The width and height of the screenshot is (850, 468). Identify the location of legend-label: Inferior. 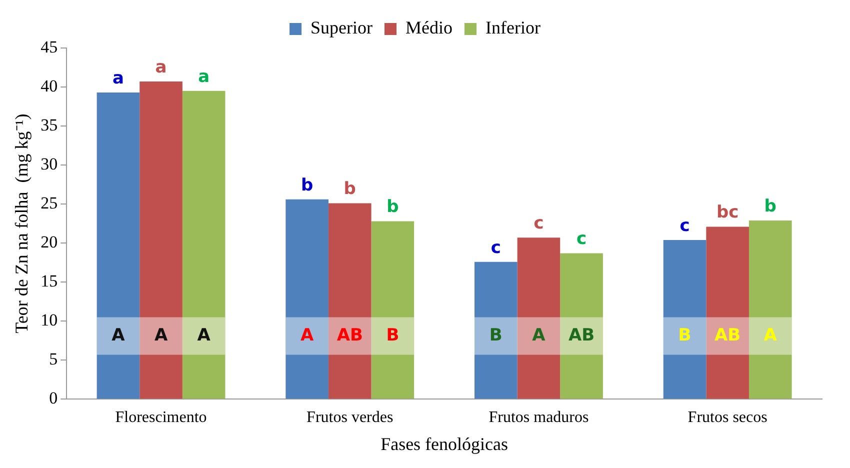
(513, 28).